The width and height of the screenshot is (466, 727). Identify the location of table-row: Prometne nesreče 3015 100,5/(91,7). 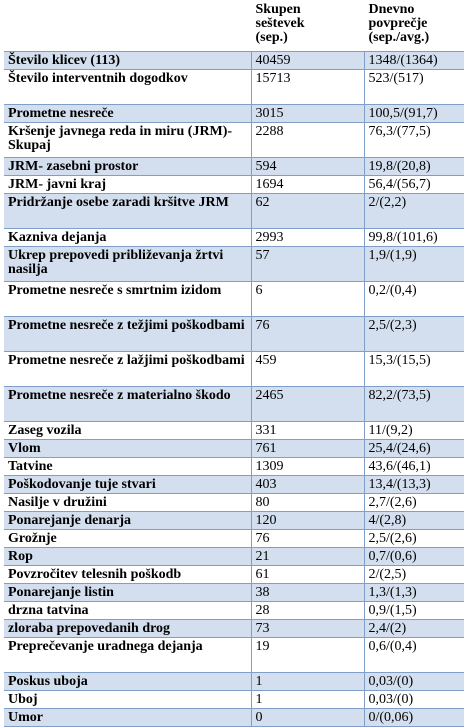
(234, 113).